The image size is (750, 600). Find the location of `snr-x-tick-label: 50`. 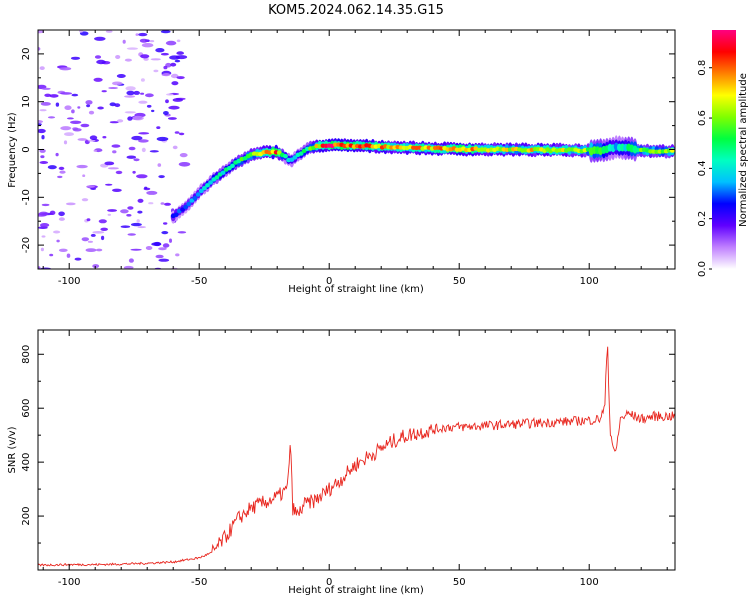

snr-x-tick-label: 50 is located at coordinates (459, 582).